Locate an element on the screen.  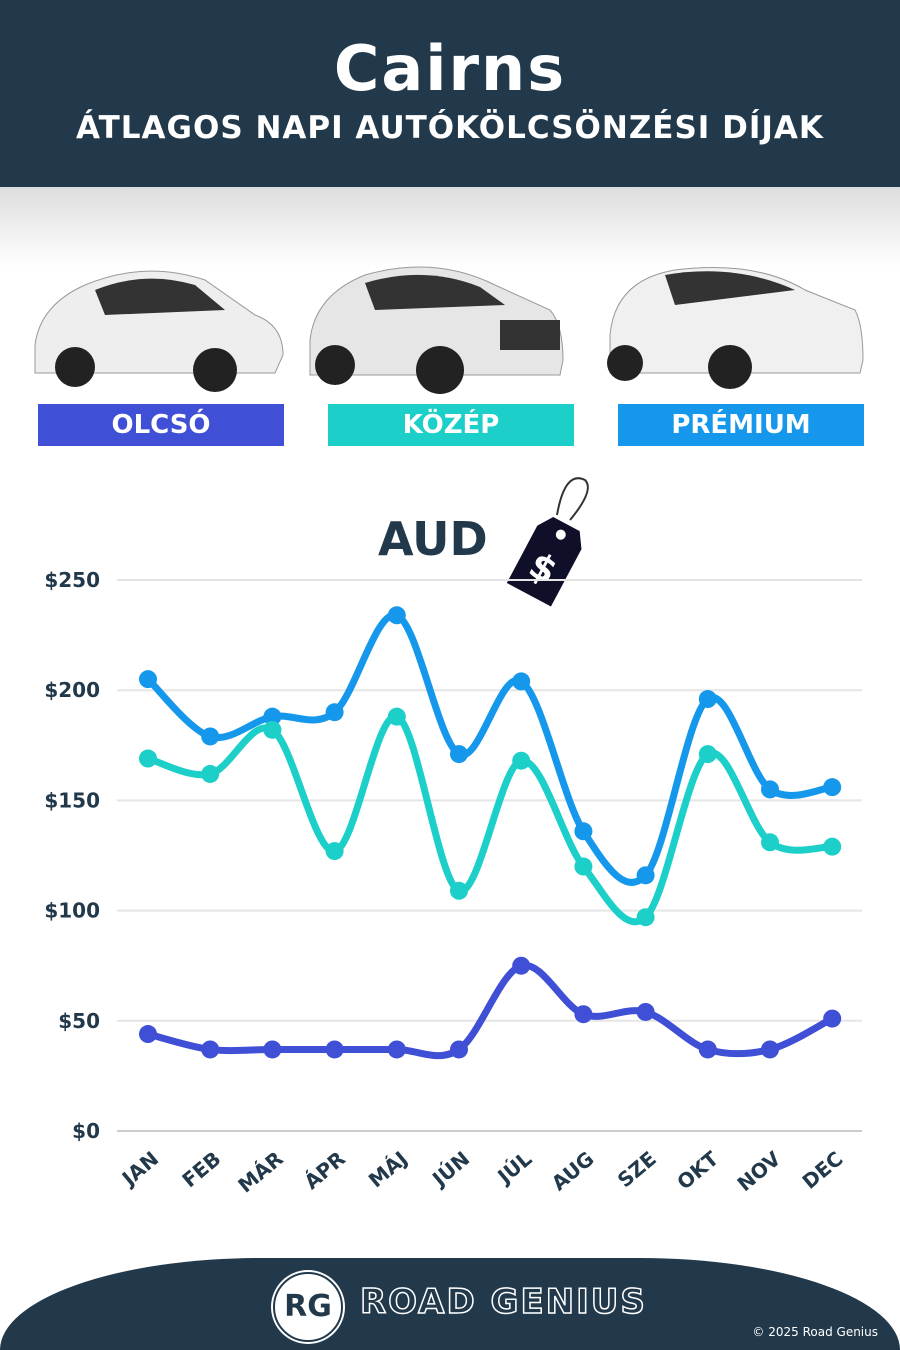
category-badge-economy: OLCSÓ is located at coordinates (161, 425).